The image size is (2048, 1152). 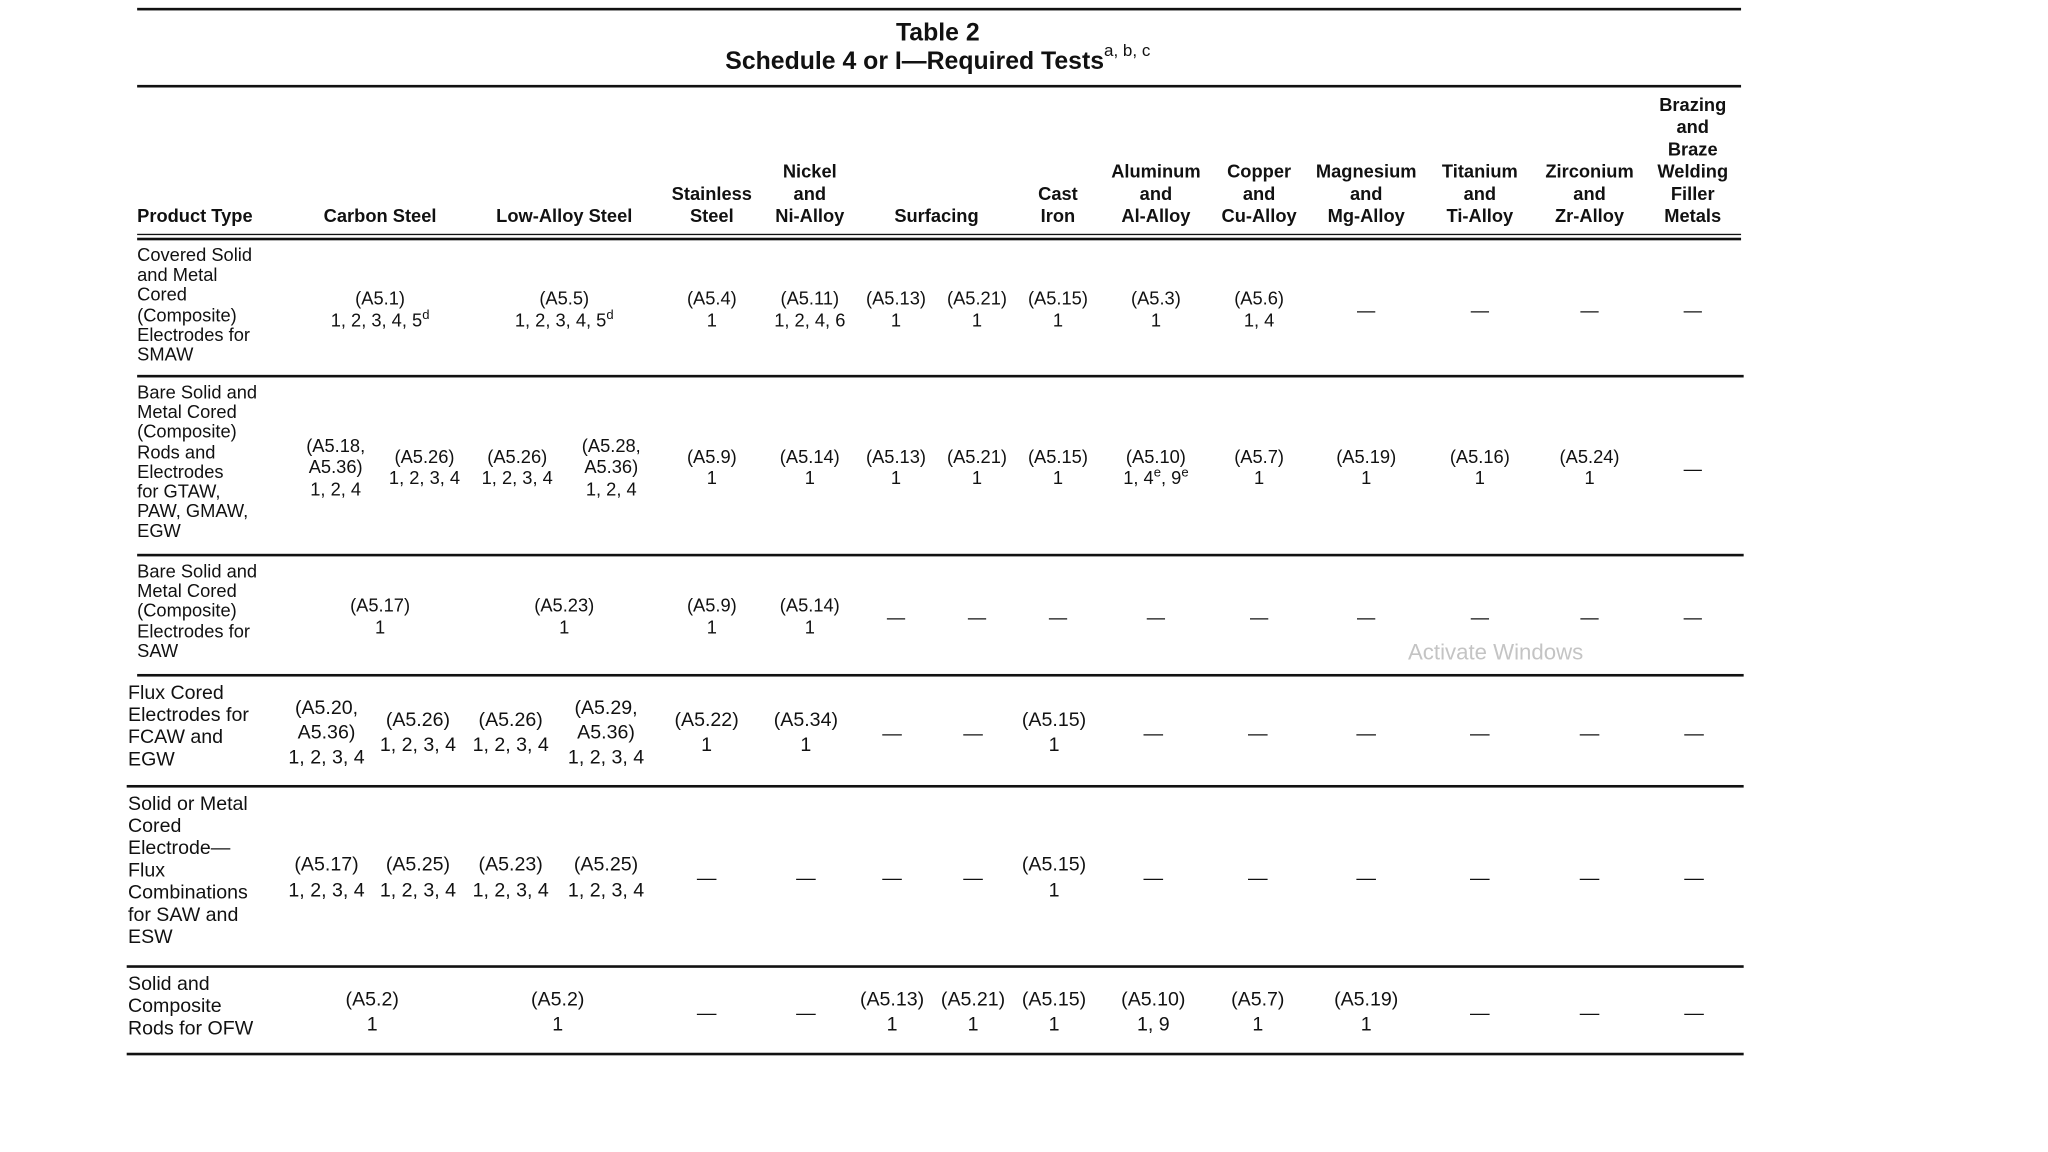 What do you see at coordinates (809, 309) in the screenshot?
I see `table-cell: (A5.11) 1, 2, 4, 6` at bounding box center [809, 309].